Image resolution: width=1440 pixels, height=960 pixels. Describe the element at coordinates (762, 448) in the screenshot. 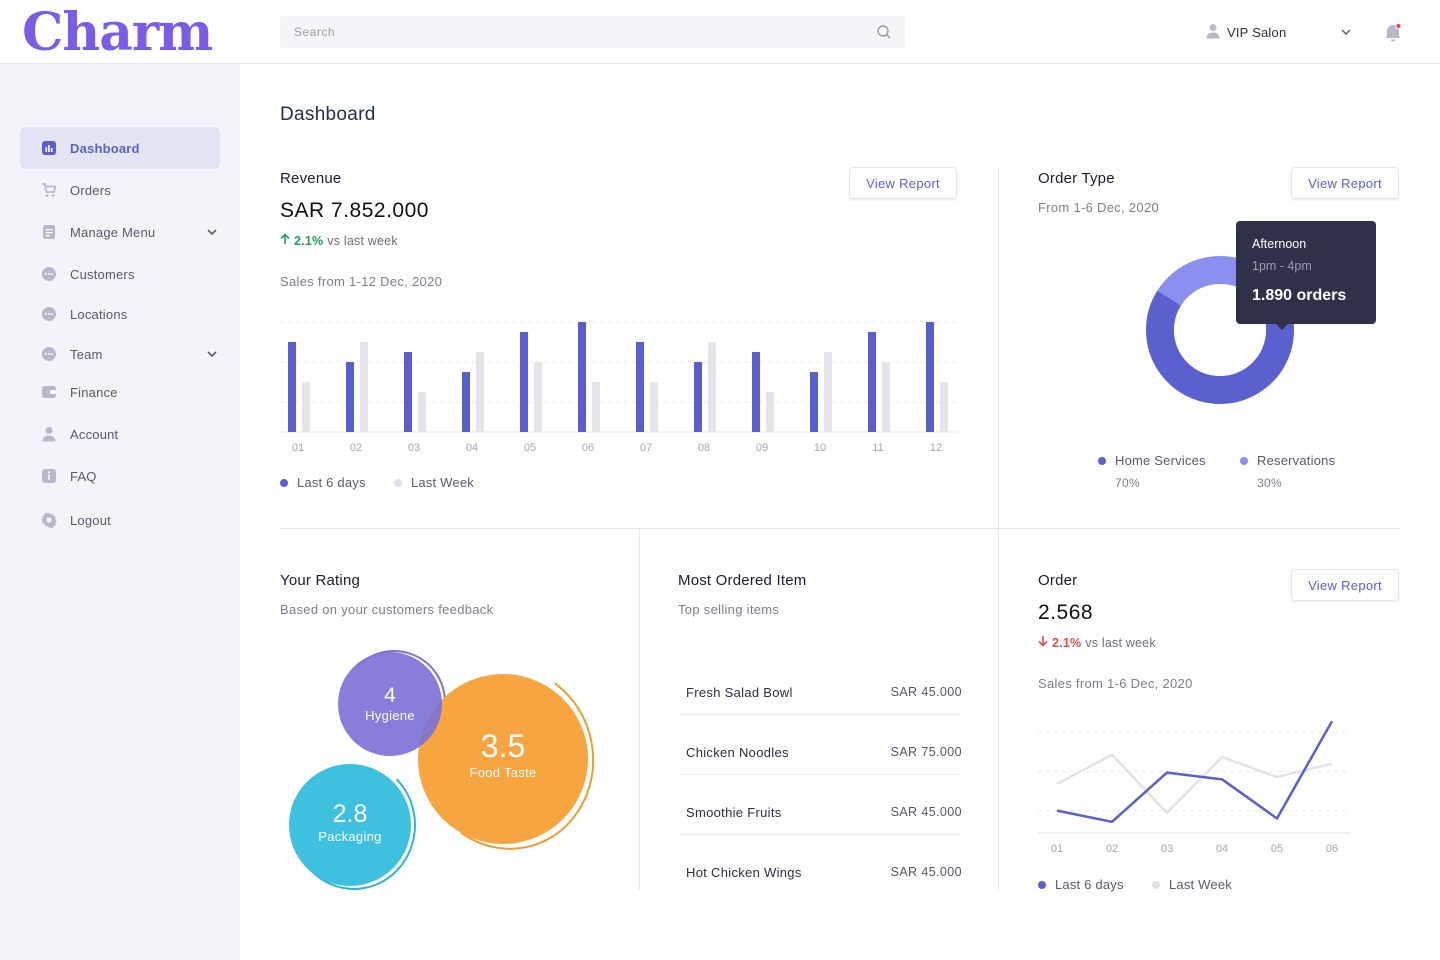

I see `x-tick-label: 09` at that location.